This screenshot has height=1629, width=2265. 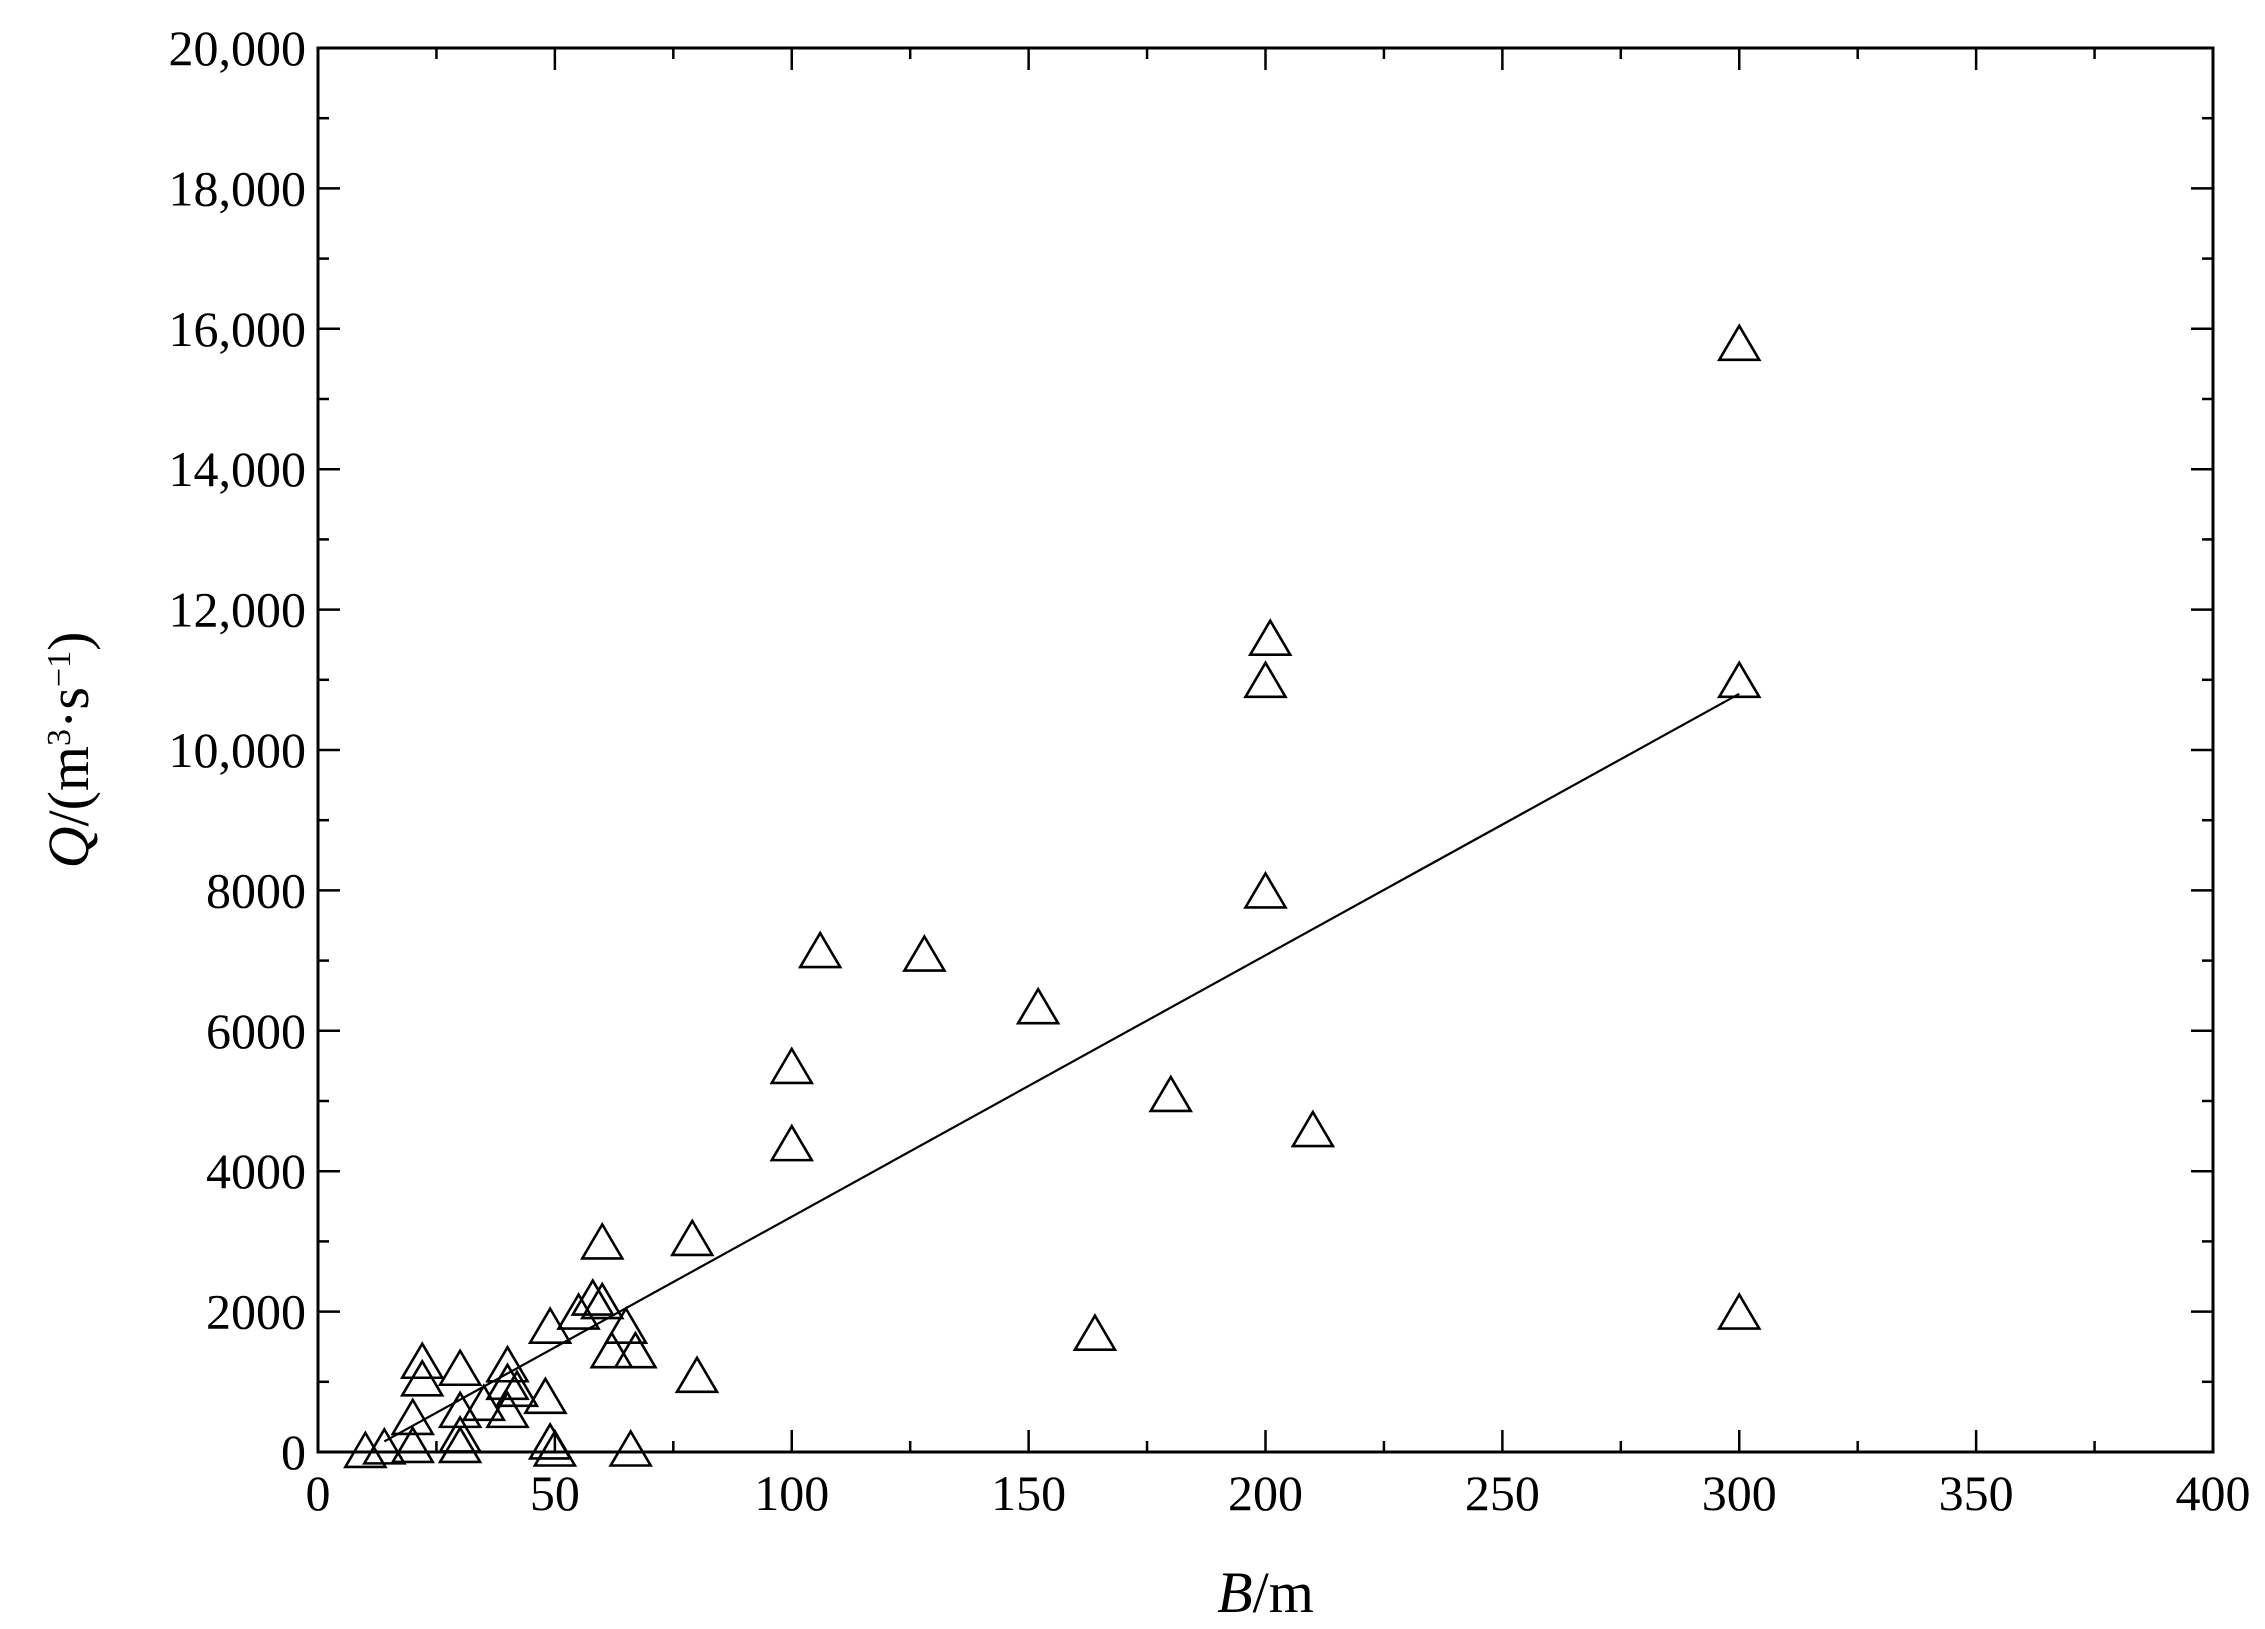 I want to click on y-tick-label: 8000, so click(x=256, y=890).